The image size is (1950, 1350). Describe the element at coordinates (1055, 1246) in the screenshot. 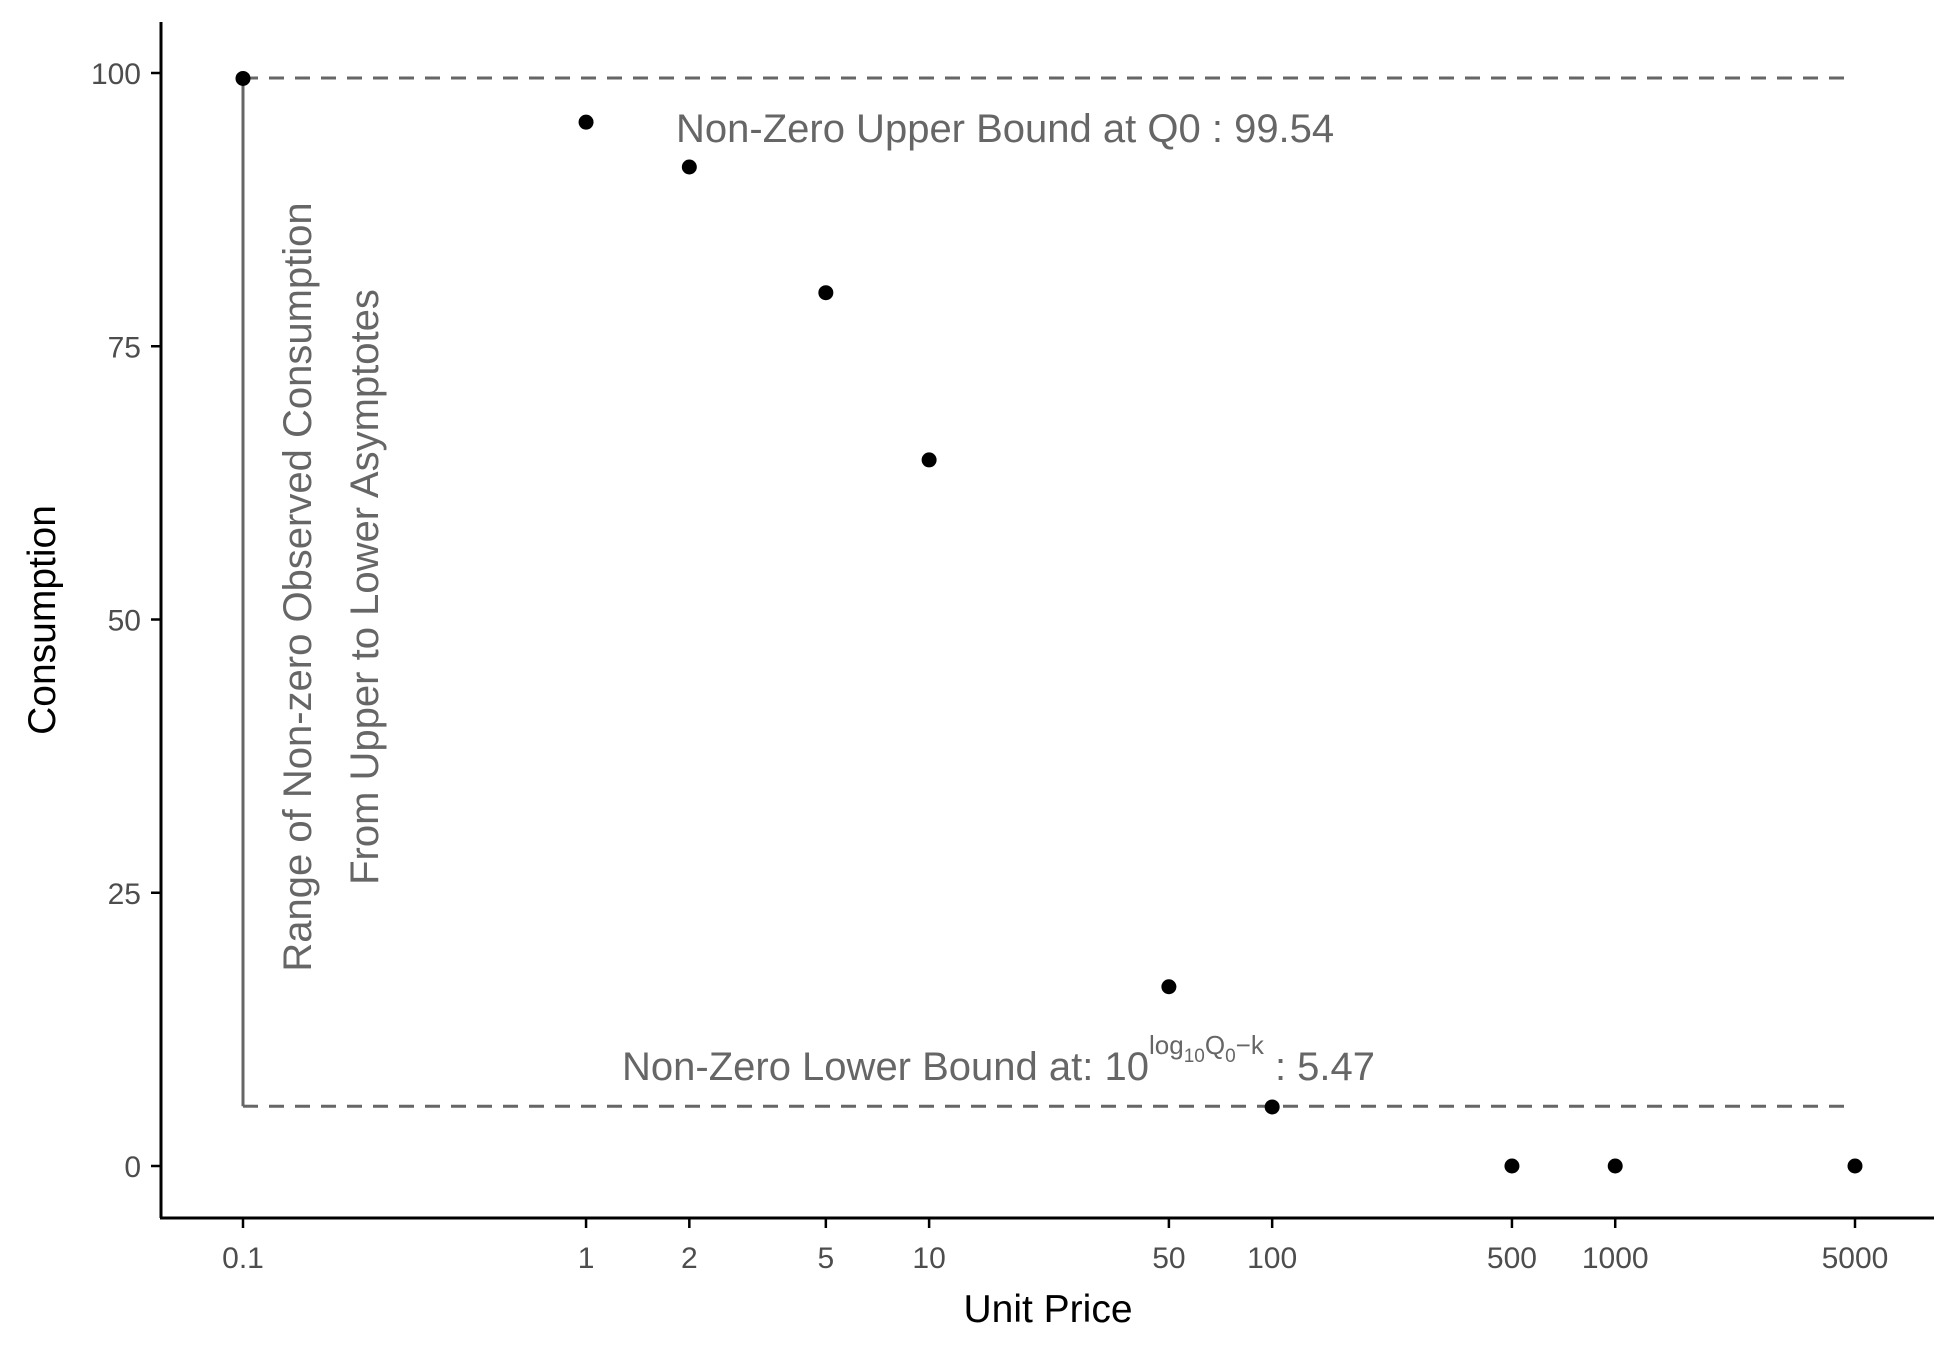

I see `x-ticks: 0.1 1 2 5 10 50 100 500 1000 5000` at that location.